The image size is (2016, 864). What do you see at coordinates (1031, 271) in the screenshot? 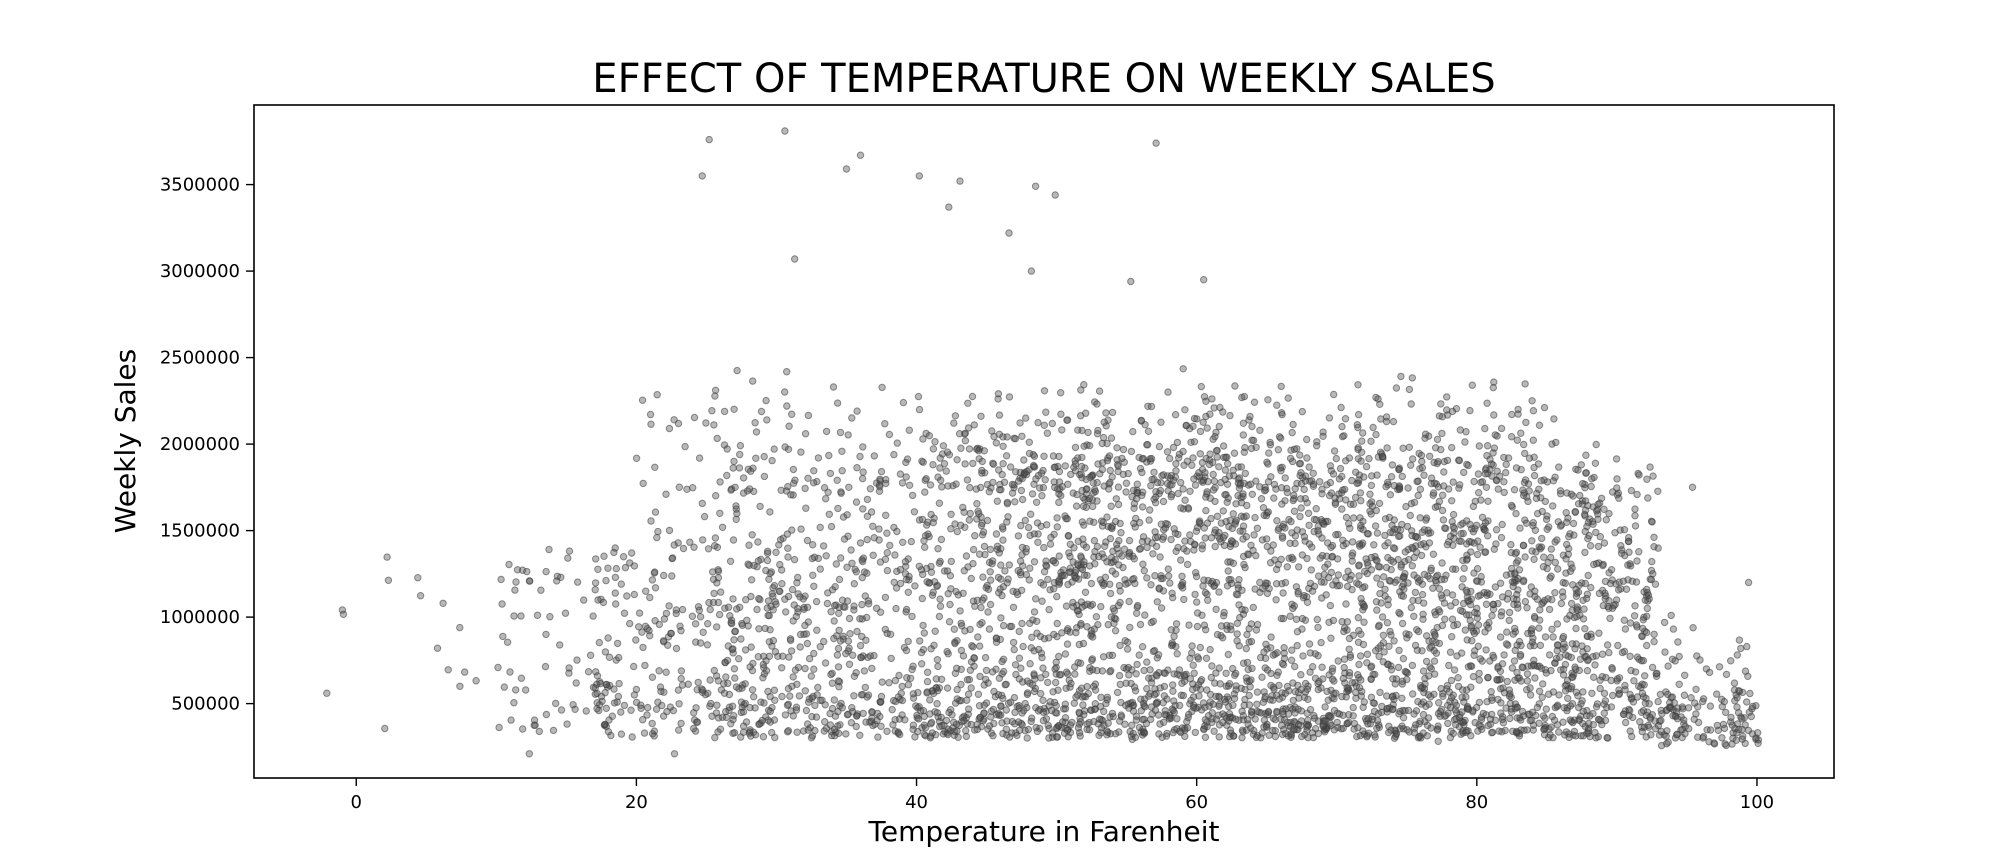
I see `scatter-point-outlier` at bounding box center [1031, 271].